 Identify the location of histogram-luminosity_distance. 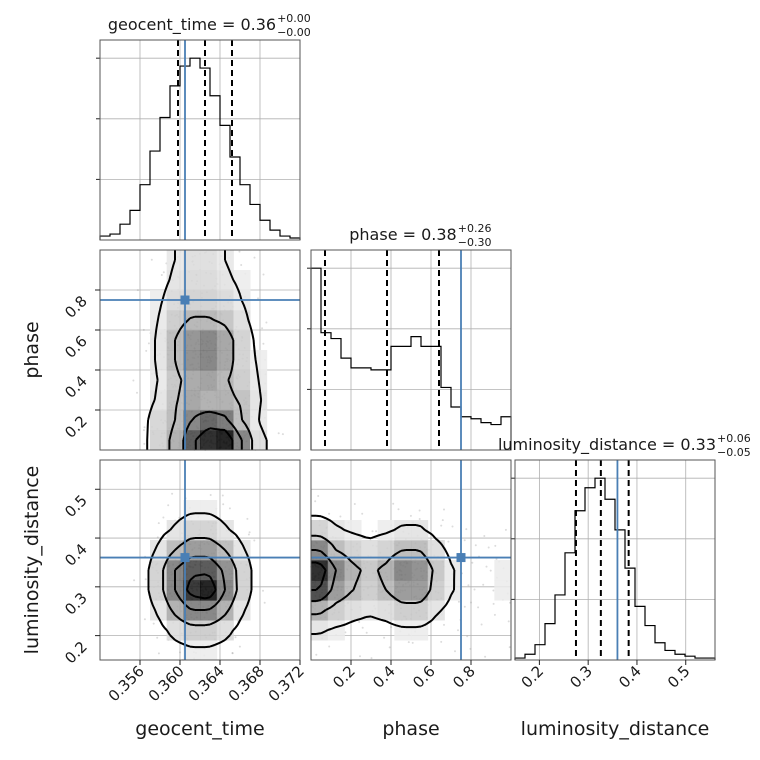
(615, 568).